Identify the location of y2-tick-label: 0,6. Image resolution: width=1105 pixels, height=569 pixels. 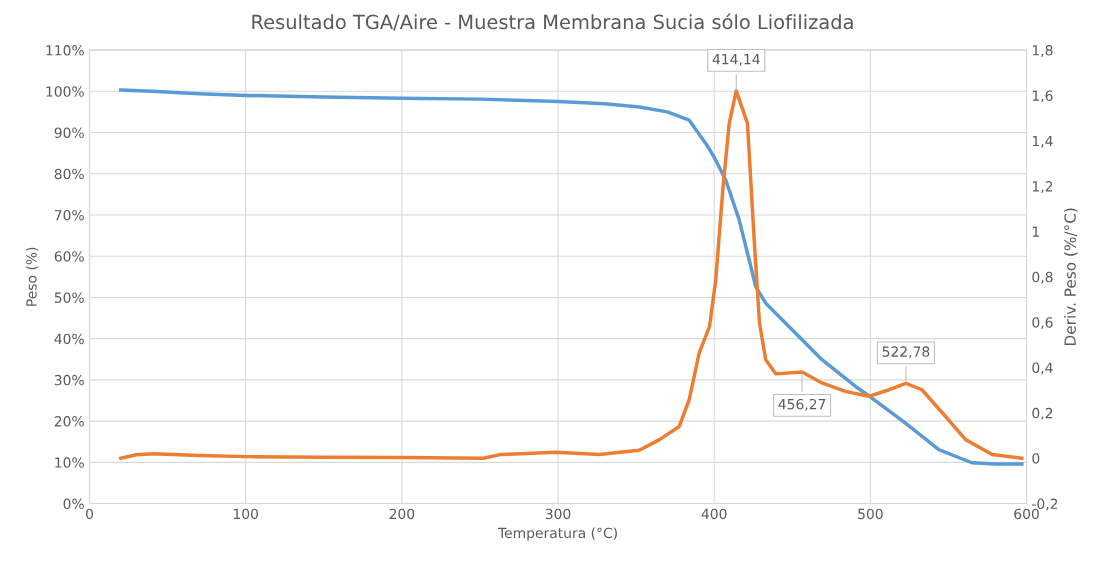
(1042, 323).